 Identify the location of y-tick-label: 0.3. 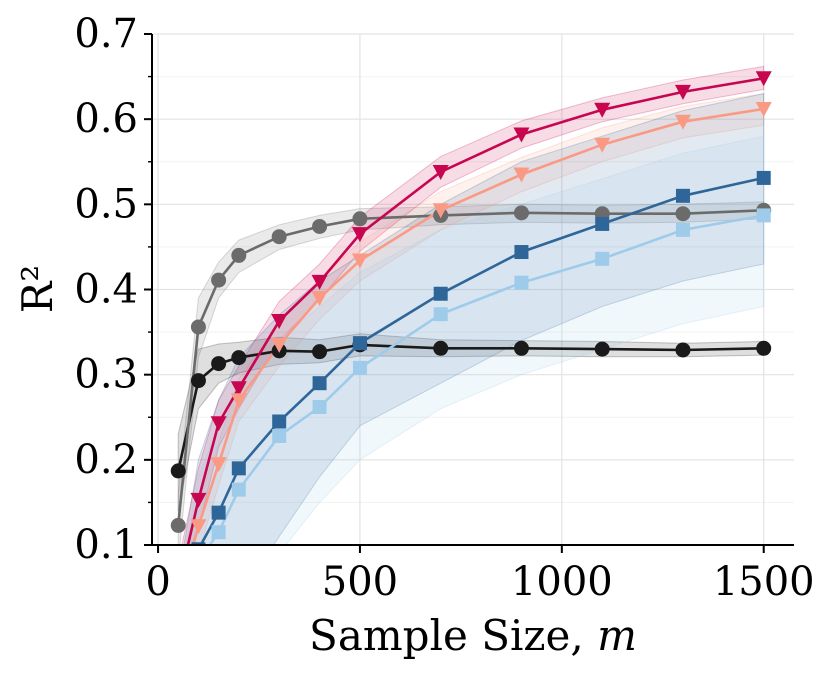
(106, 375).